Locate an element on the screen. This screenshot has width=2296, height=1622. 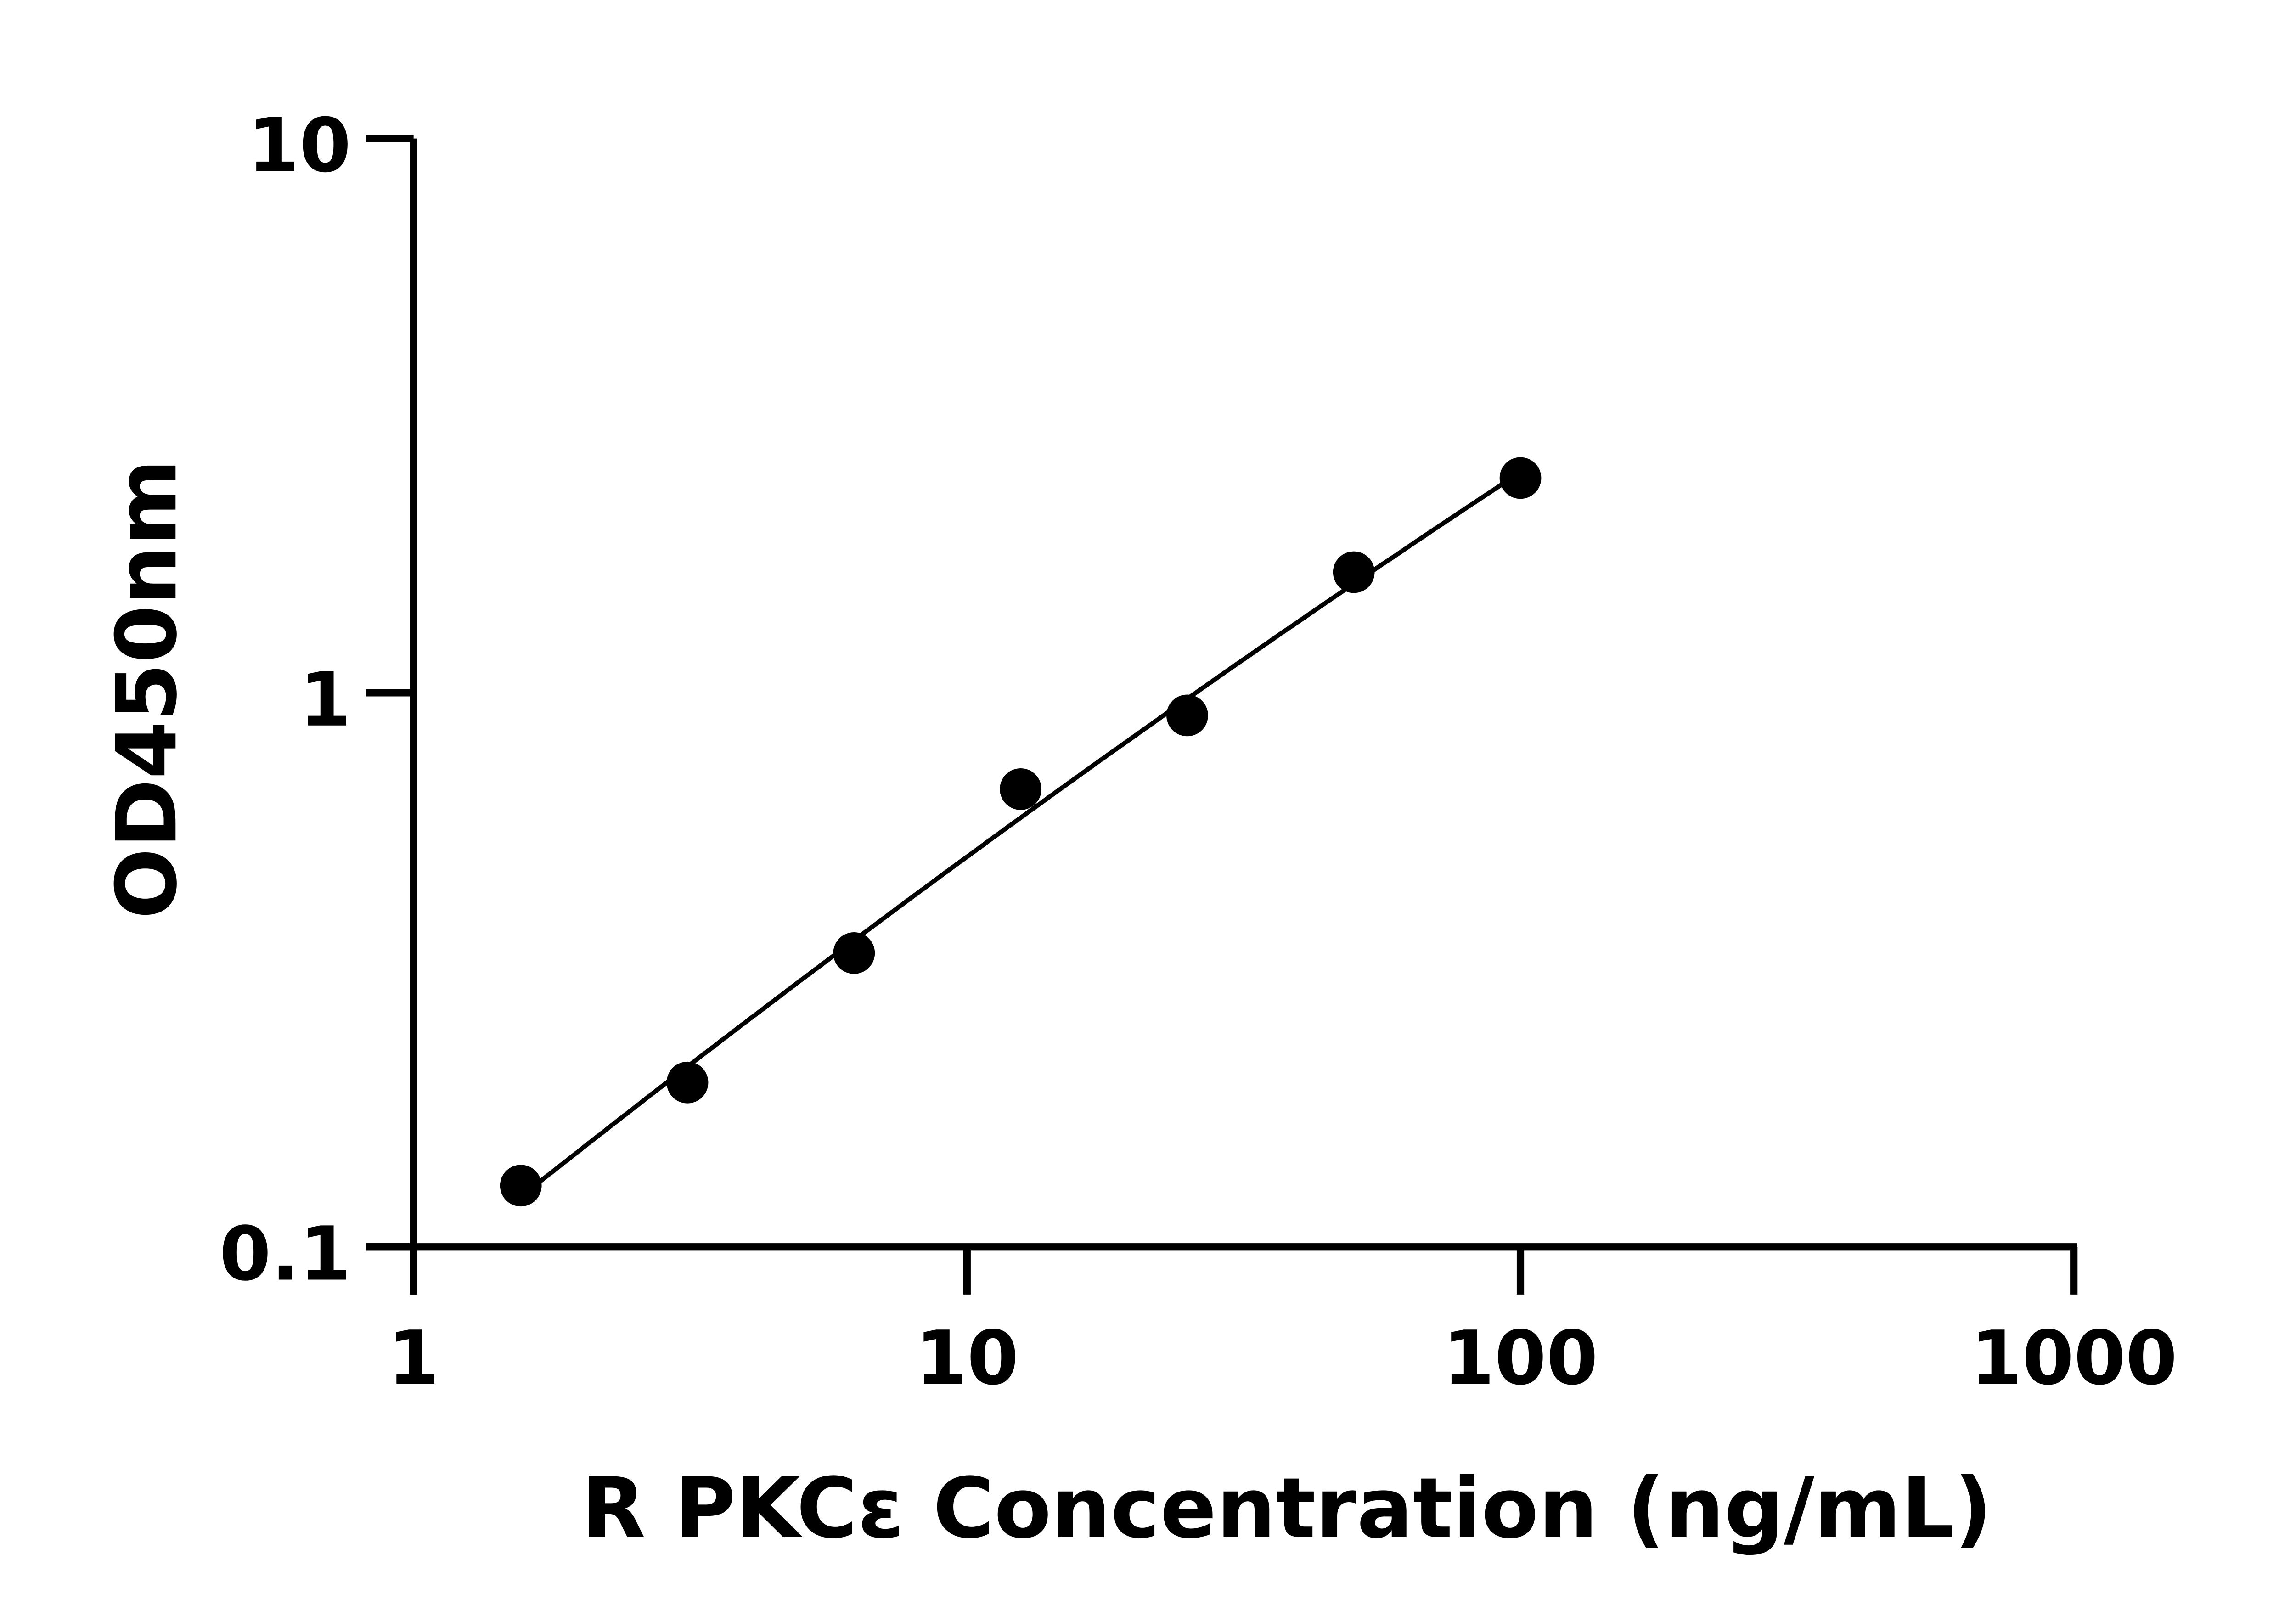
y-tick-label: 1 is located at coordinates (325, 700).